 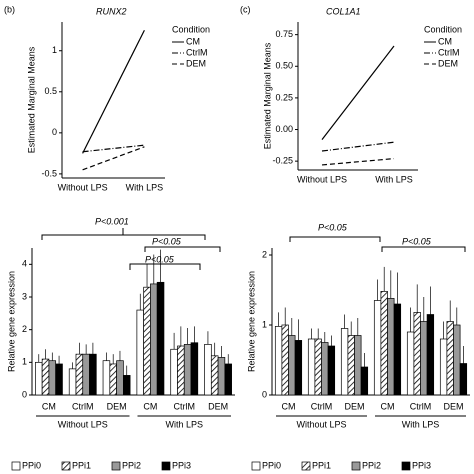 I want to click on y-tick-label: 0.75, so click(x=284, y=34).